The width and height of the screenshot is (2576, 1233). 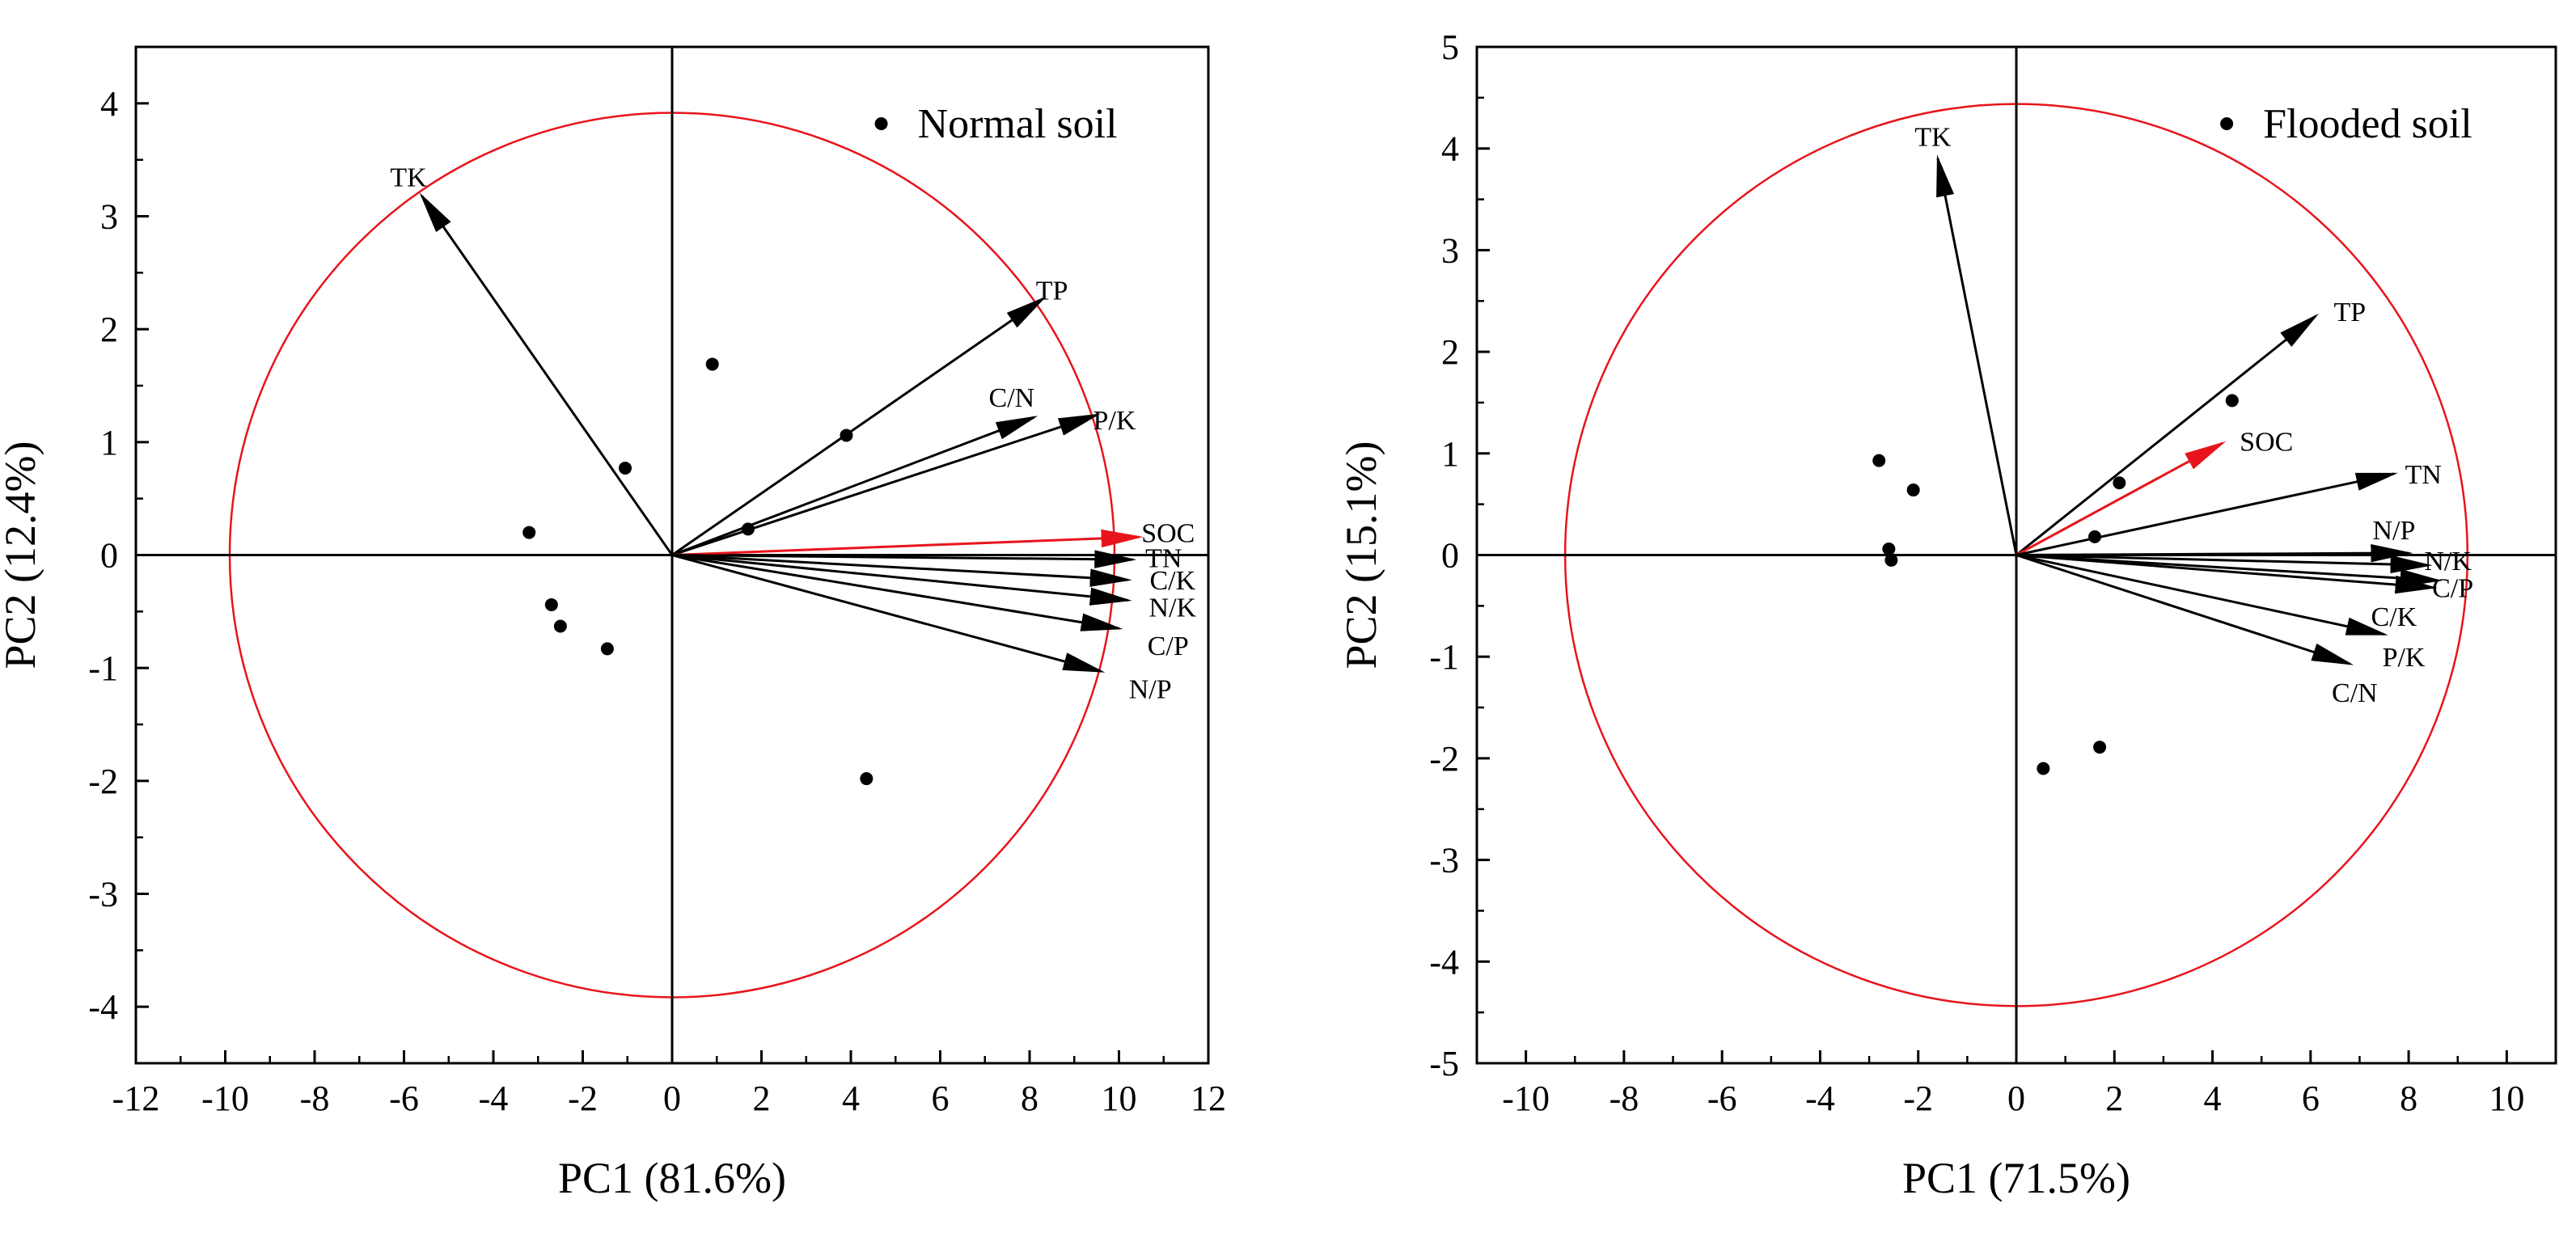 I want to click on legend-label: Flooded soil, so click(x=2368, y=124).